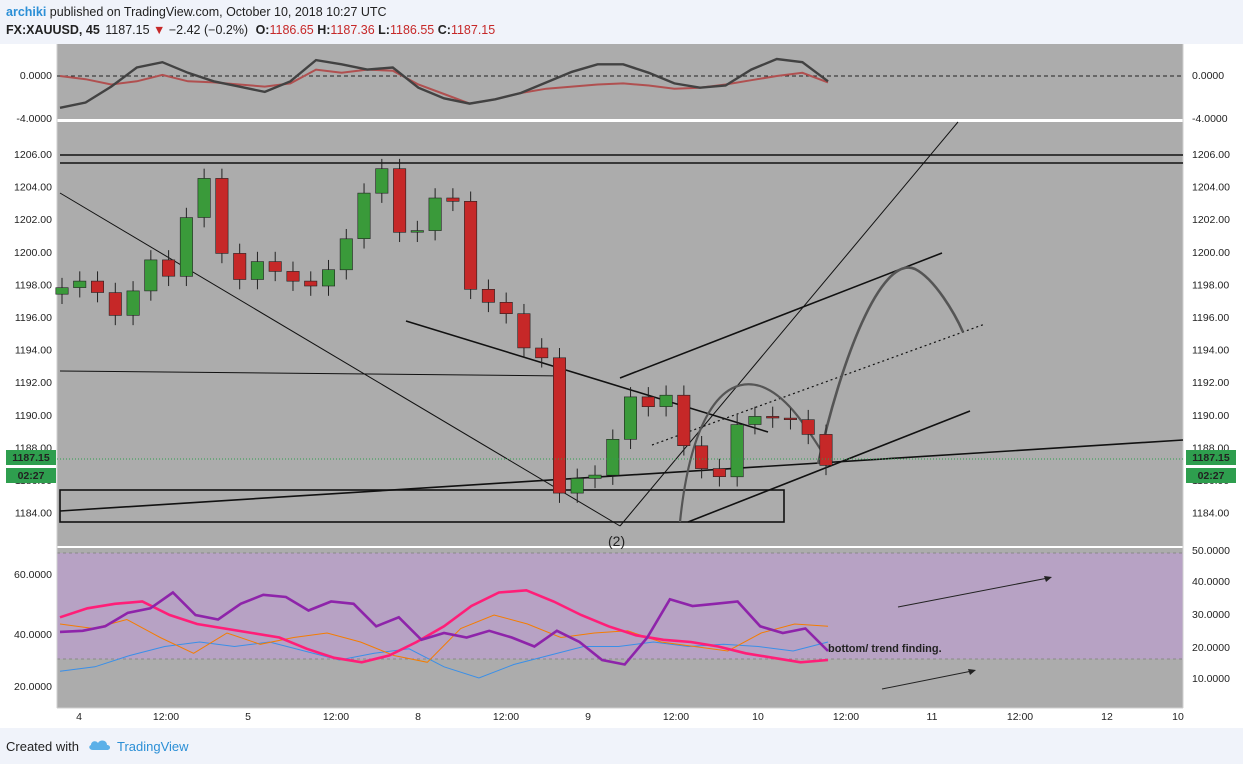 This screenshot has height=764, width=1243. Describe the element at coordinates (33, 155) in the screenshot. I see `price-tick-left-0: 1206.00` at that location.